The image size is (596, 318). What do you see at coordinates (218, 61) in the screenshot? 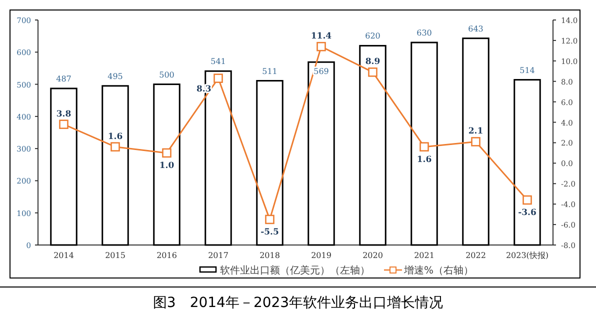
I see `data-label: 541` at bounding box center [218, 61].